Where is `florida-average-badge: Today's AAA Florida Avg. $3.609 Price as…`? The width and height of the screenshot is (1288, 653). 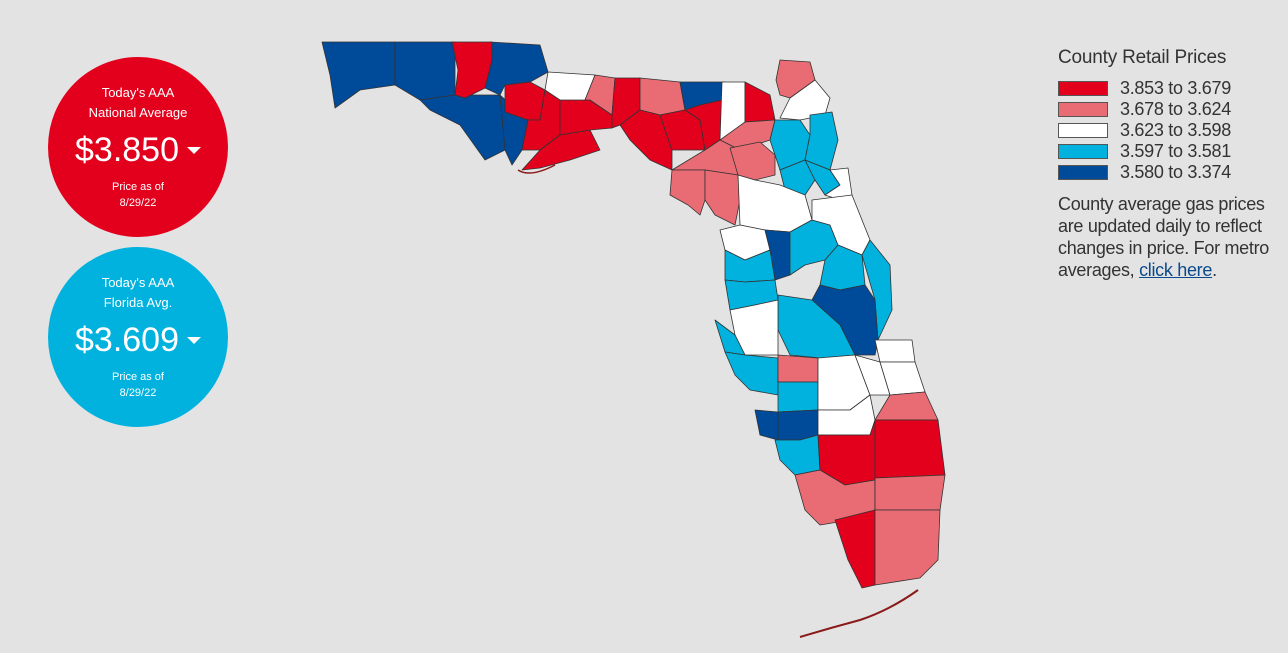
florida-average-badge: Today's AAA Florida Avg. $3.609 Price as… is located at coordinates (138, 337).